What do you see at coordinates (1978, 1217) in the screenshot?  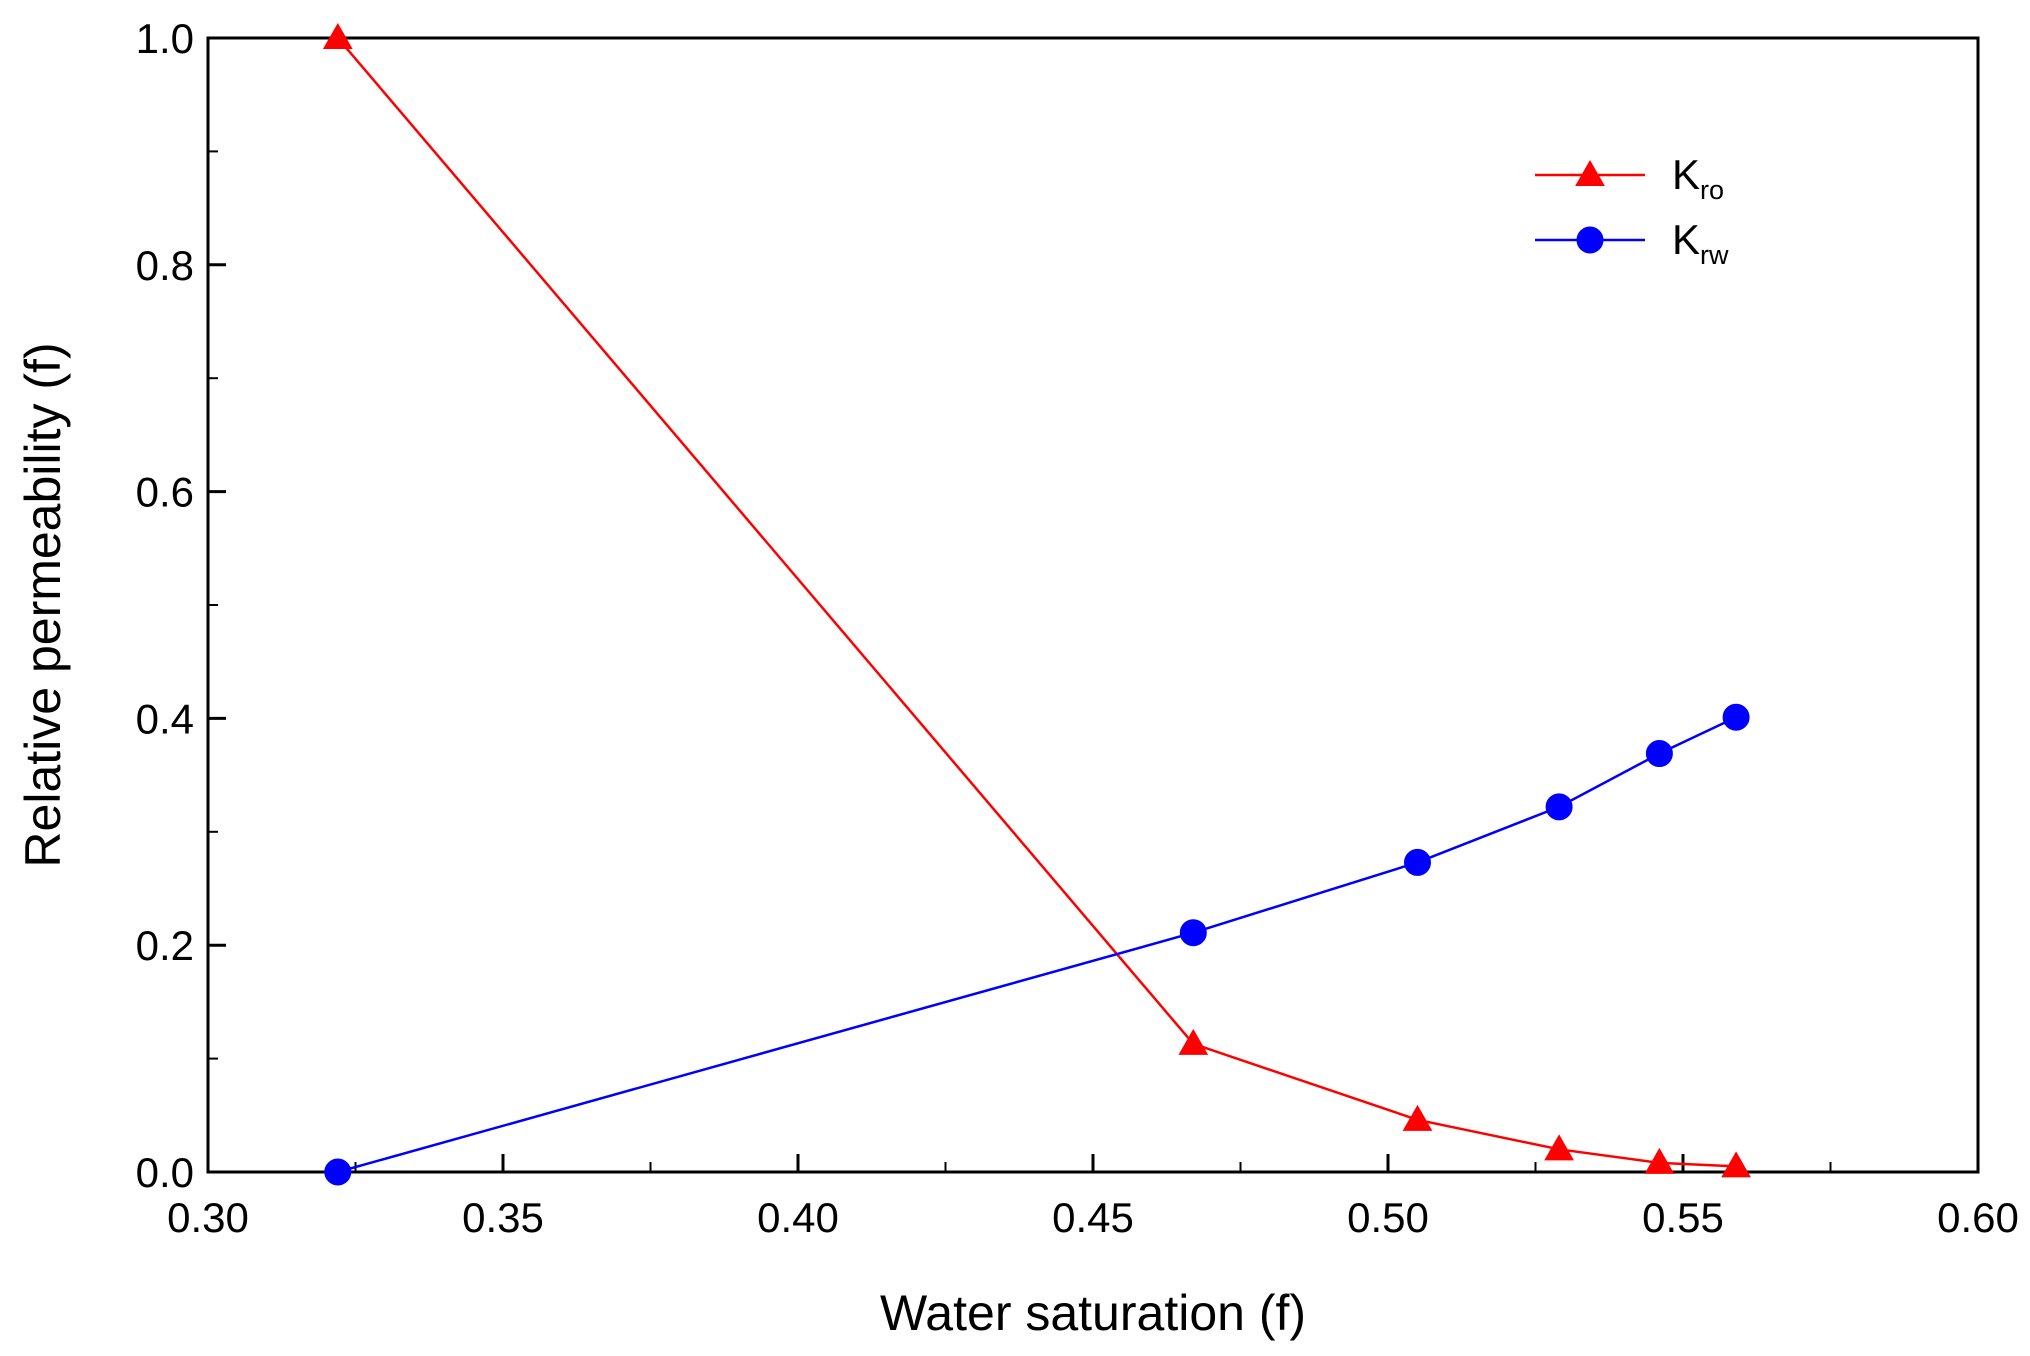 I see `x-tick-label: 0.60` at bounding box center [1978, 1217].